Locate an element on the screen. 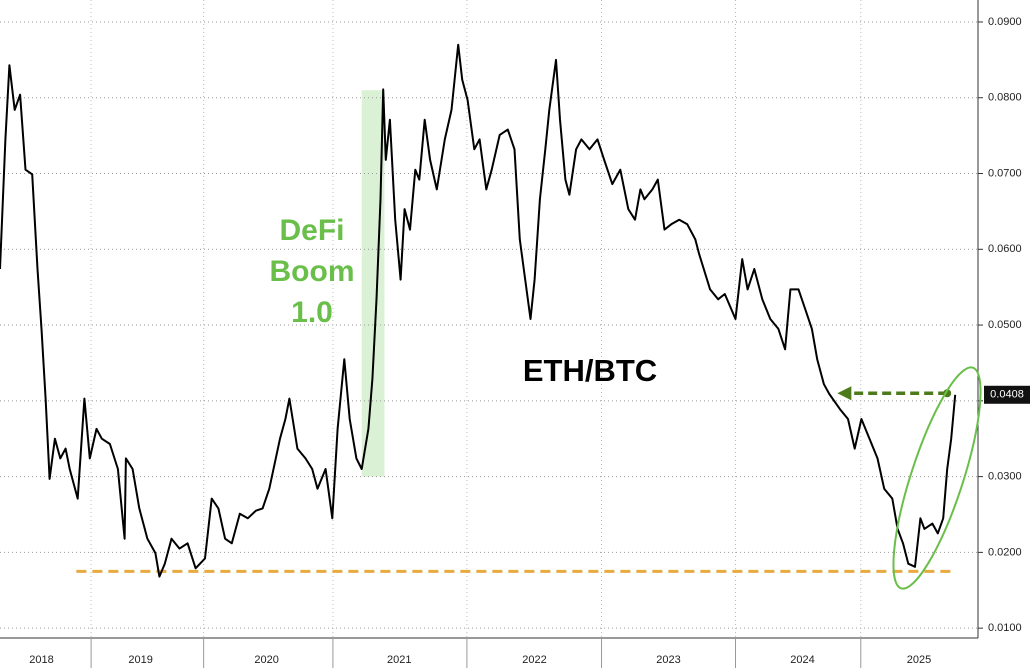  x-tick-label: 2022 is located at coordinates (534, 660).